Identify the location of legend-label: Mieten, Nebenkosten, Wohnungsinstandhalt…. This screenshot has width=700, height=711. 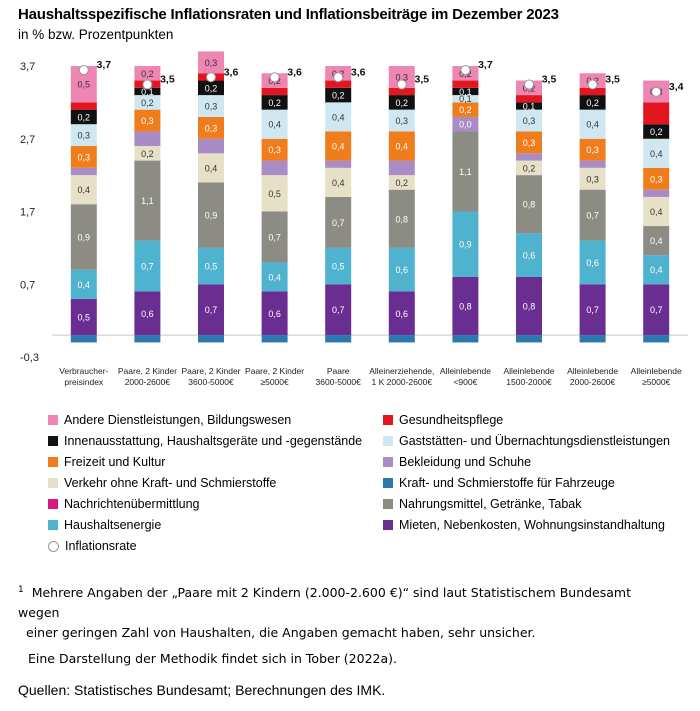
(532, 525).